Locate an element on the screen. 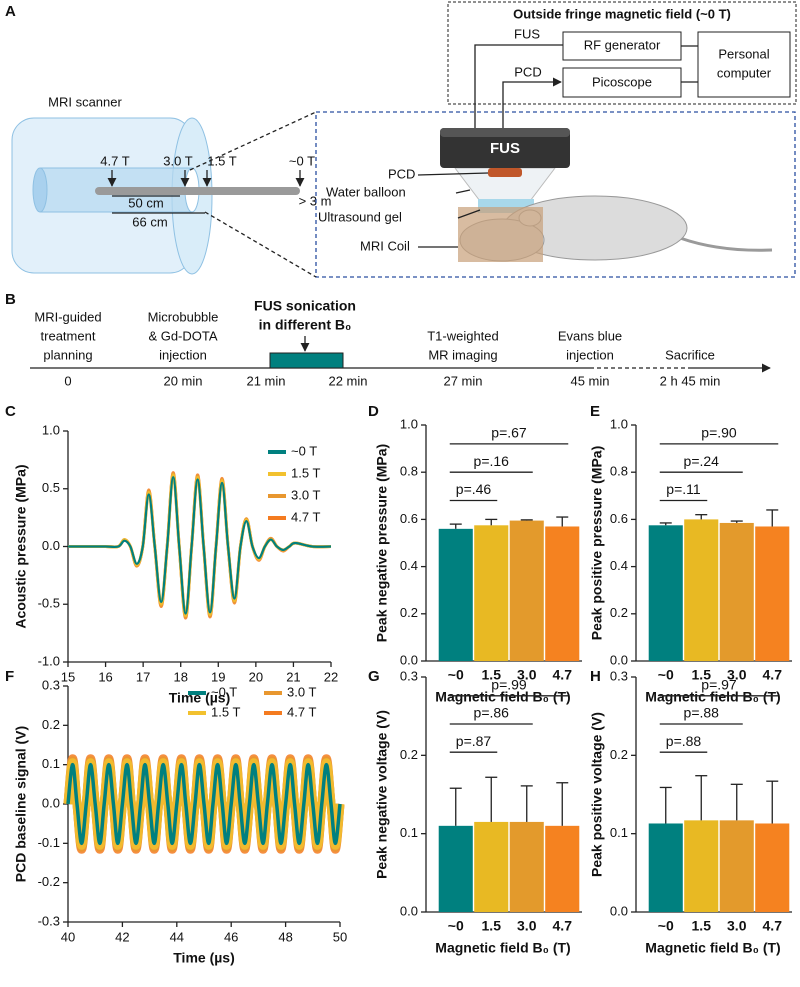 The image size is (800, 987). y-tick-label: 0.6 is located at coordinates (409, 518).